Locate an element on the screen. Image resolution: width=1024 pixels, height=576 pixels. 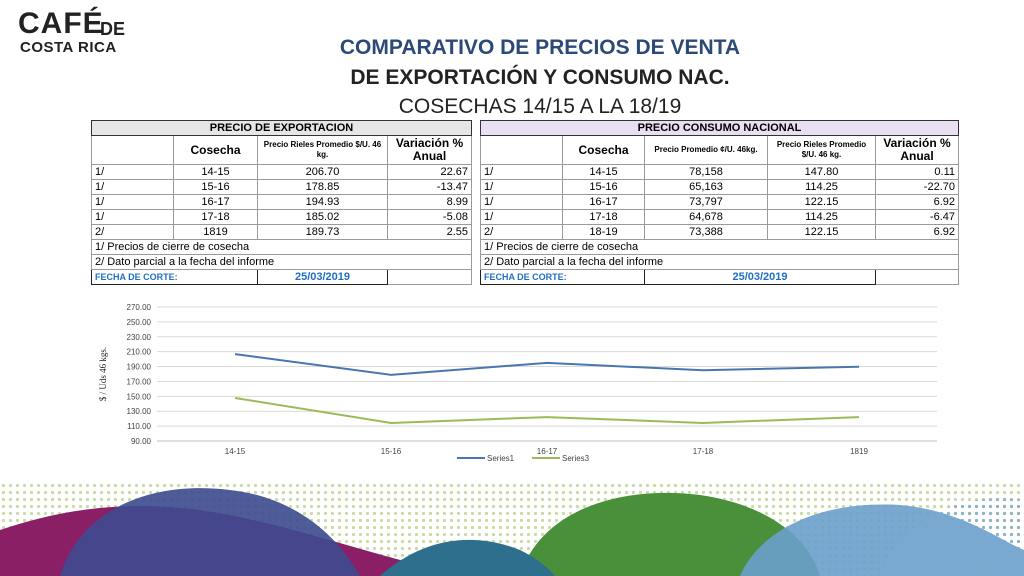
row-variacion: -6.47 is located at coordinates (917, 217).